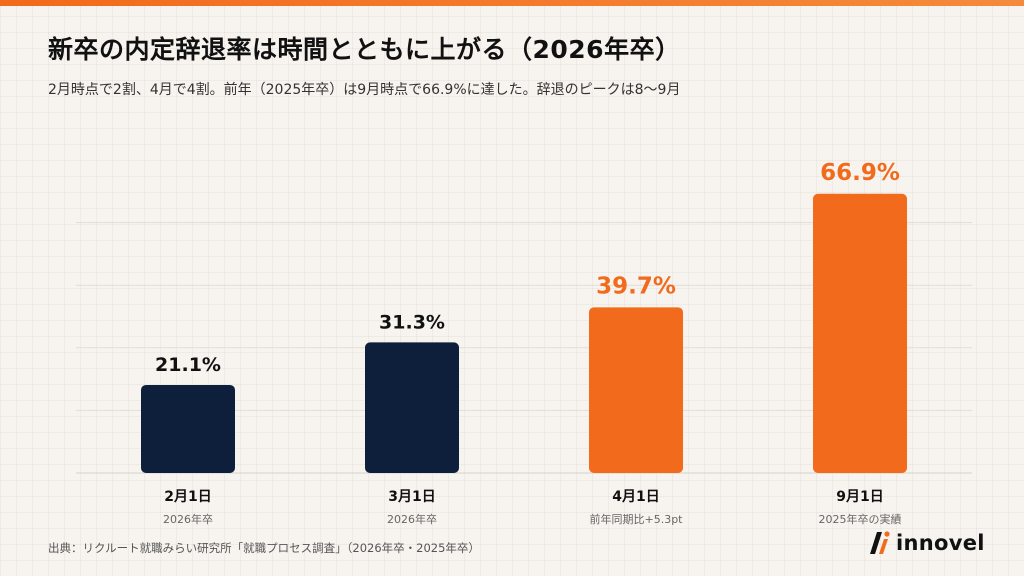  What do you see at coordinates (512, 3) in the screenshot?
I see `top-accent-stripe` at bounding box center [512, 3].